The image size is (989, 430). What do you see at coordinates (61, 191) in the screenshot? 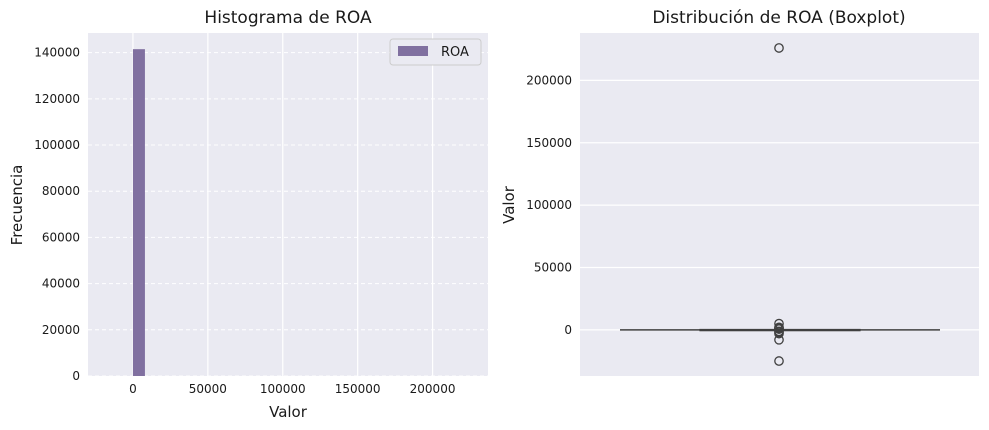
I see `histogram-y-tick-label: 80000` at bounding box center [61, 191].